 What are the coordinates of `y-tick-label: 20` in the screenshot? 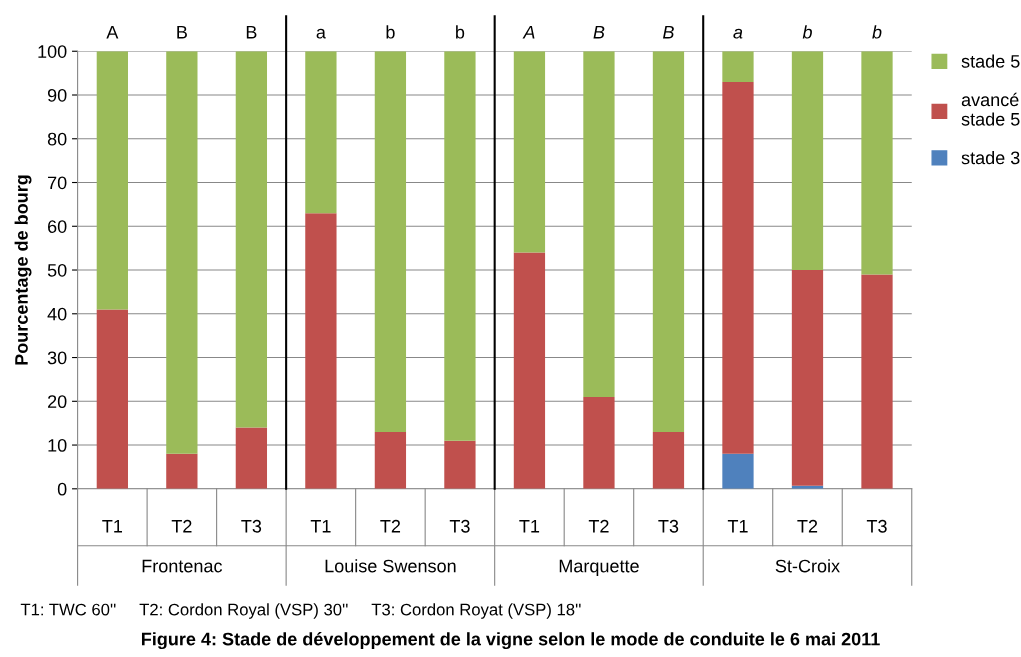 It's located at (57, 402).